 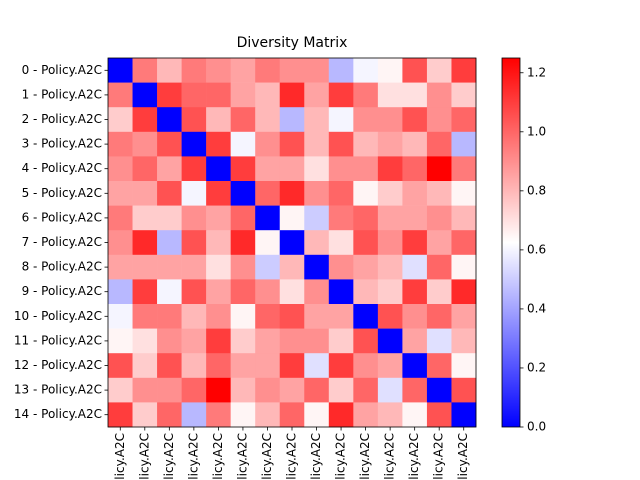 What do you see at coordinates (292, 456) in the screenshot?
I see `x-tick-label: 7 - Policy.A2C` at bounding box center [292, 456].